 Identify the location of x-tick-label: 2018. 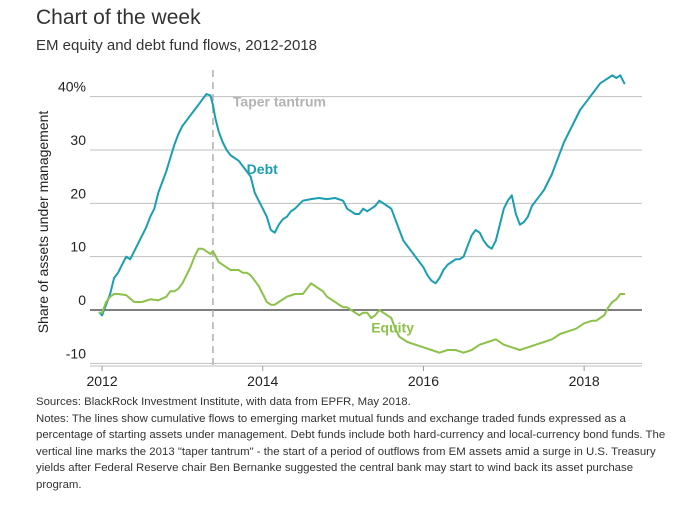
(584, 381).